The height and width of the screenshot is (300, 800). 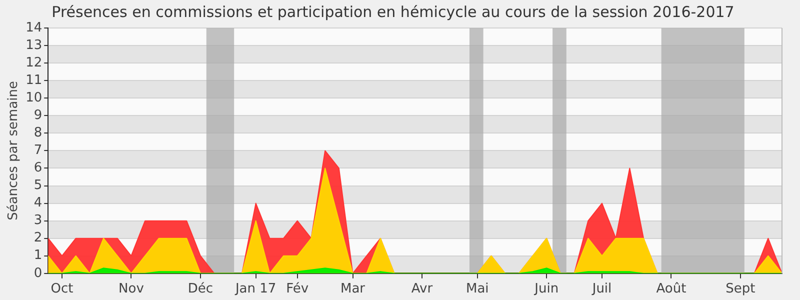 I want to click on y-tick-label: 1, so click(x=38, y=256).